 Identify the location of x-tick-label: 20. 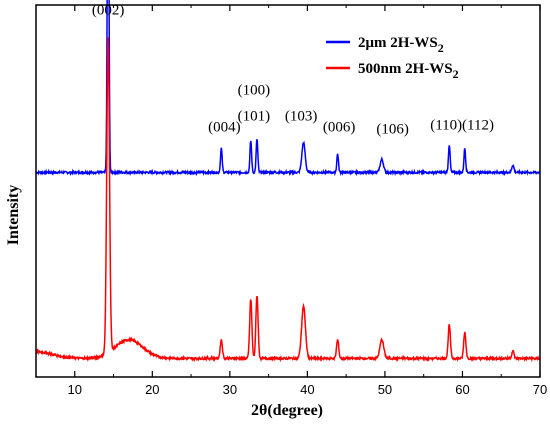
(152, 389).